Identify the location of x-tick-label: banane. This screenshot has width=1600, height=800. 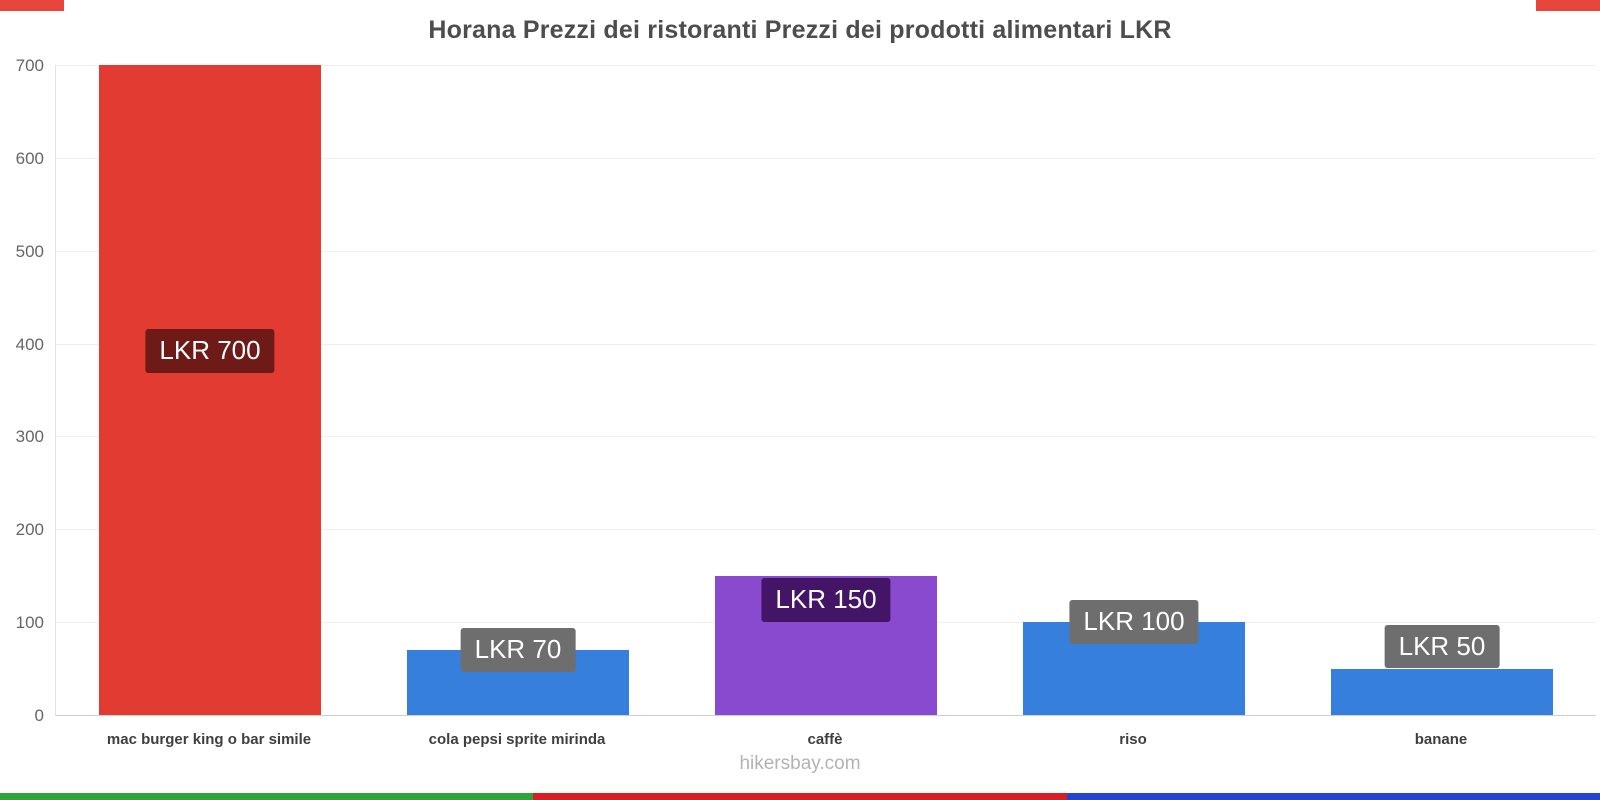
(1441, 739).